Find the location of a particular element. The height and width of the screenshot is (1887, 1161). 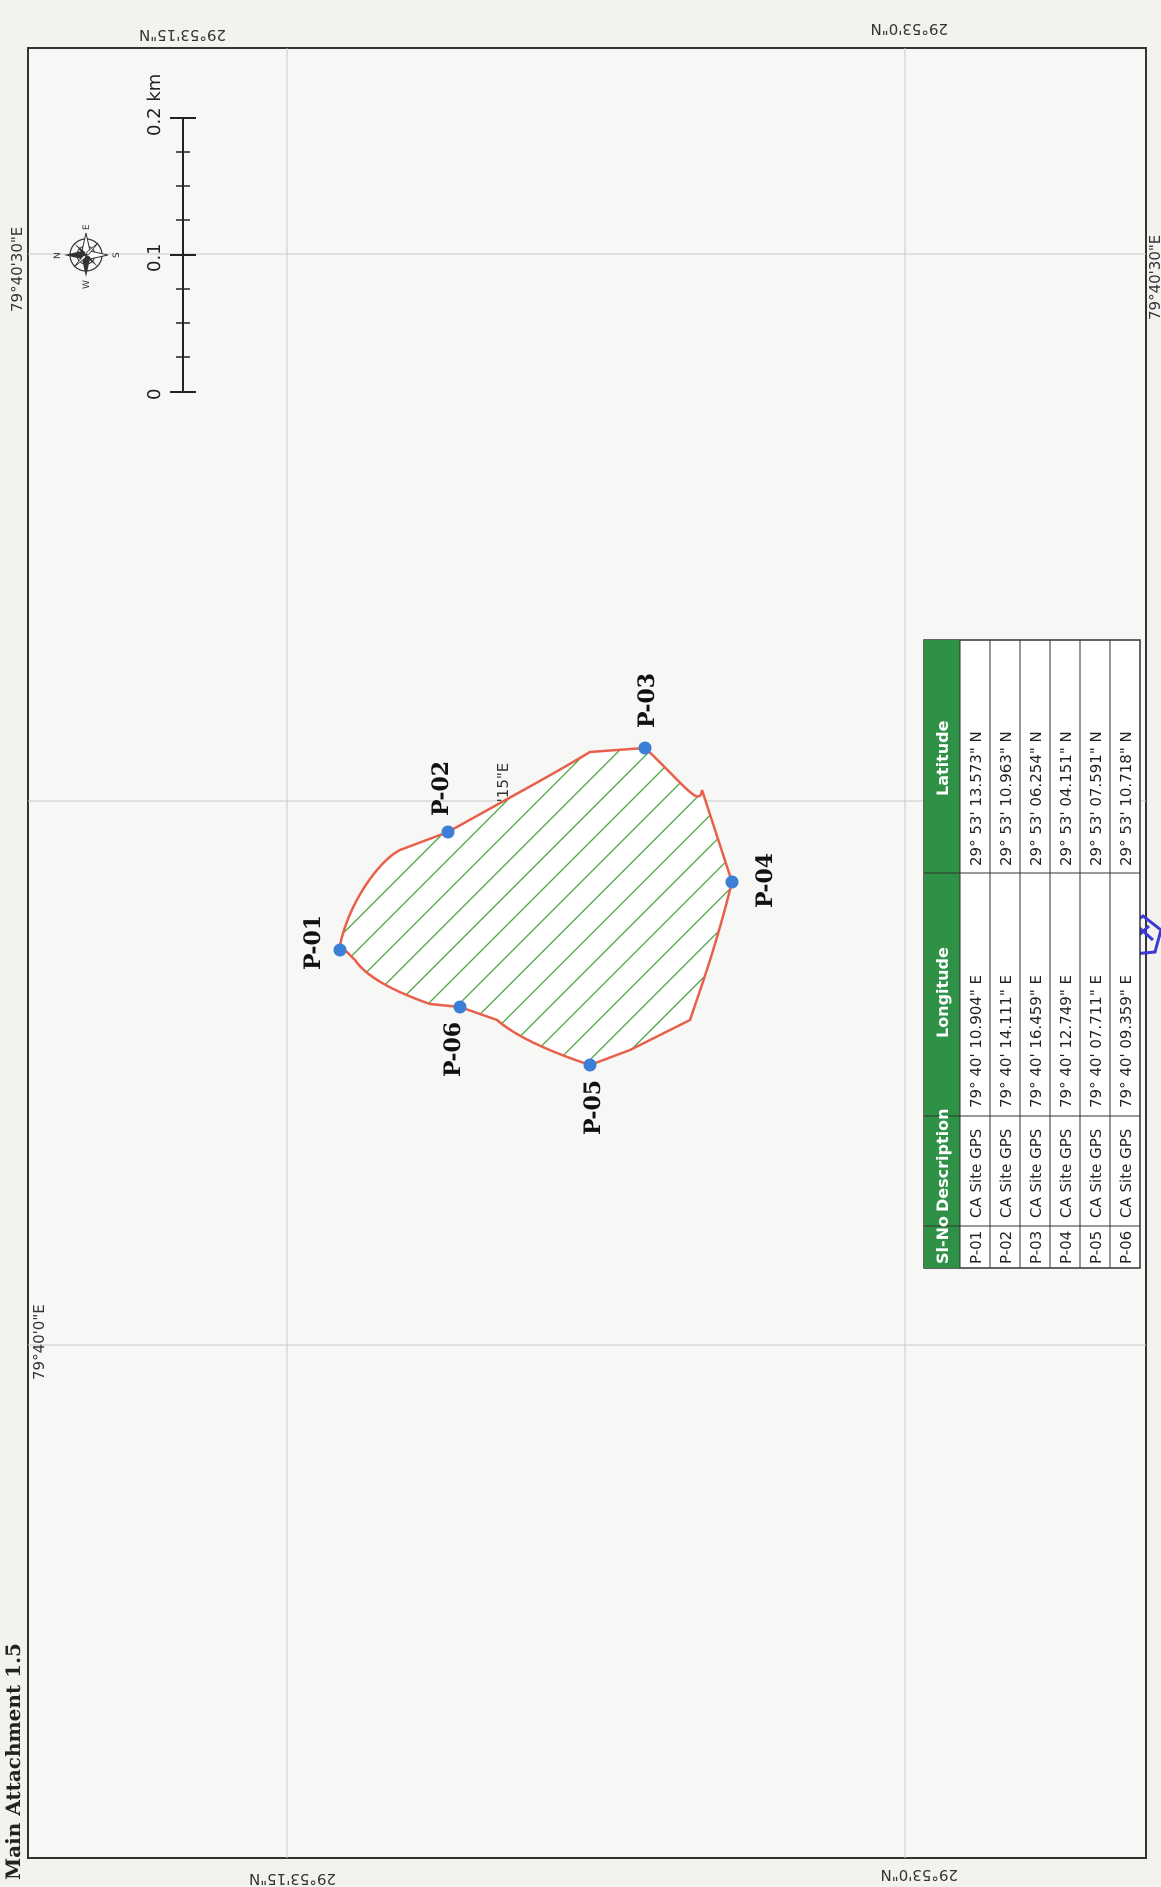

row-2-longitude: 79° 40' 14.111" E is located at coordinates (1006, 1041).